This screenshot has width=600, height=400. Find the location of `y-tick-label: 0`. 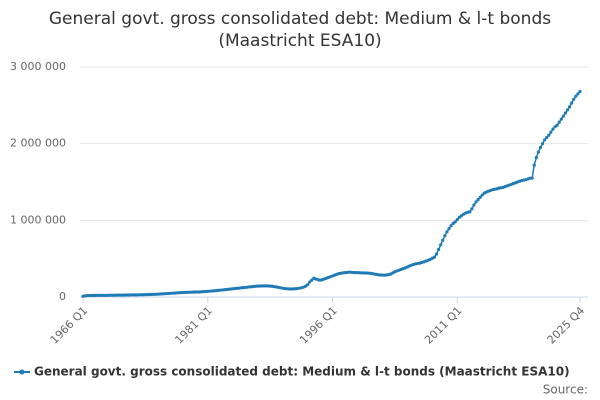

y-tick-label: 0 is located at coordinates (62, 296).